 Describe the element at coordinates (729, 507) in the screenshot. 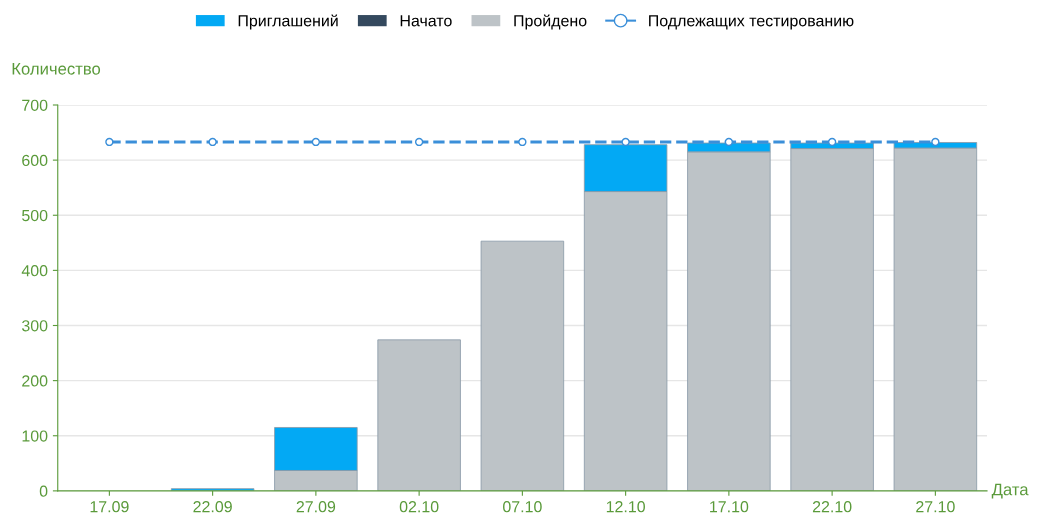

I see `x-tick-label: 17.10` at that location.